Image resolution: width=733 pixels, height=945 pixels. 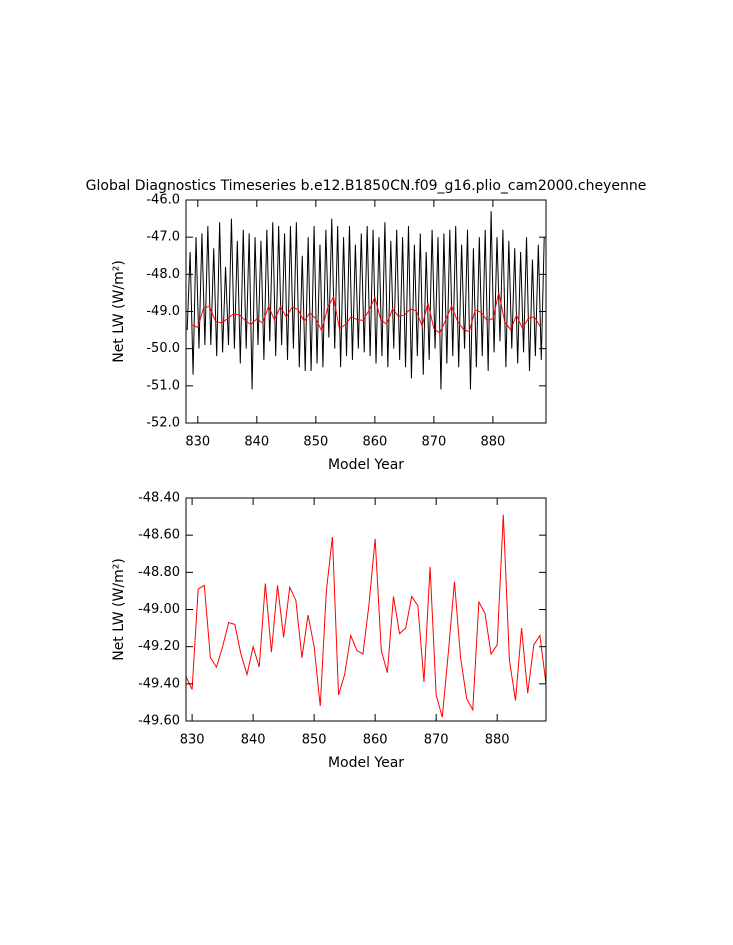 I want to click on y-tick-label: -50.0, so click(x=163, y=348).